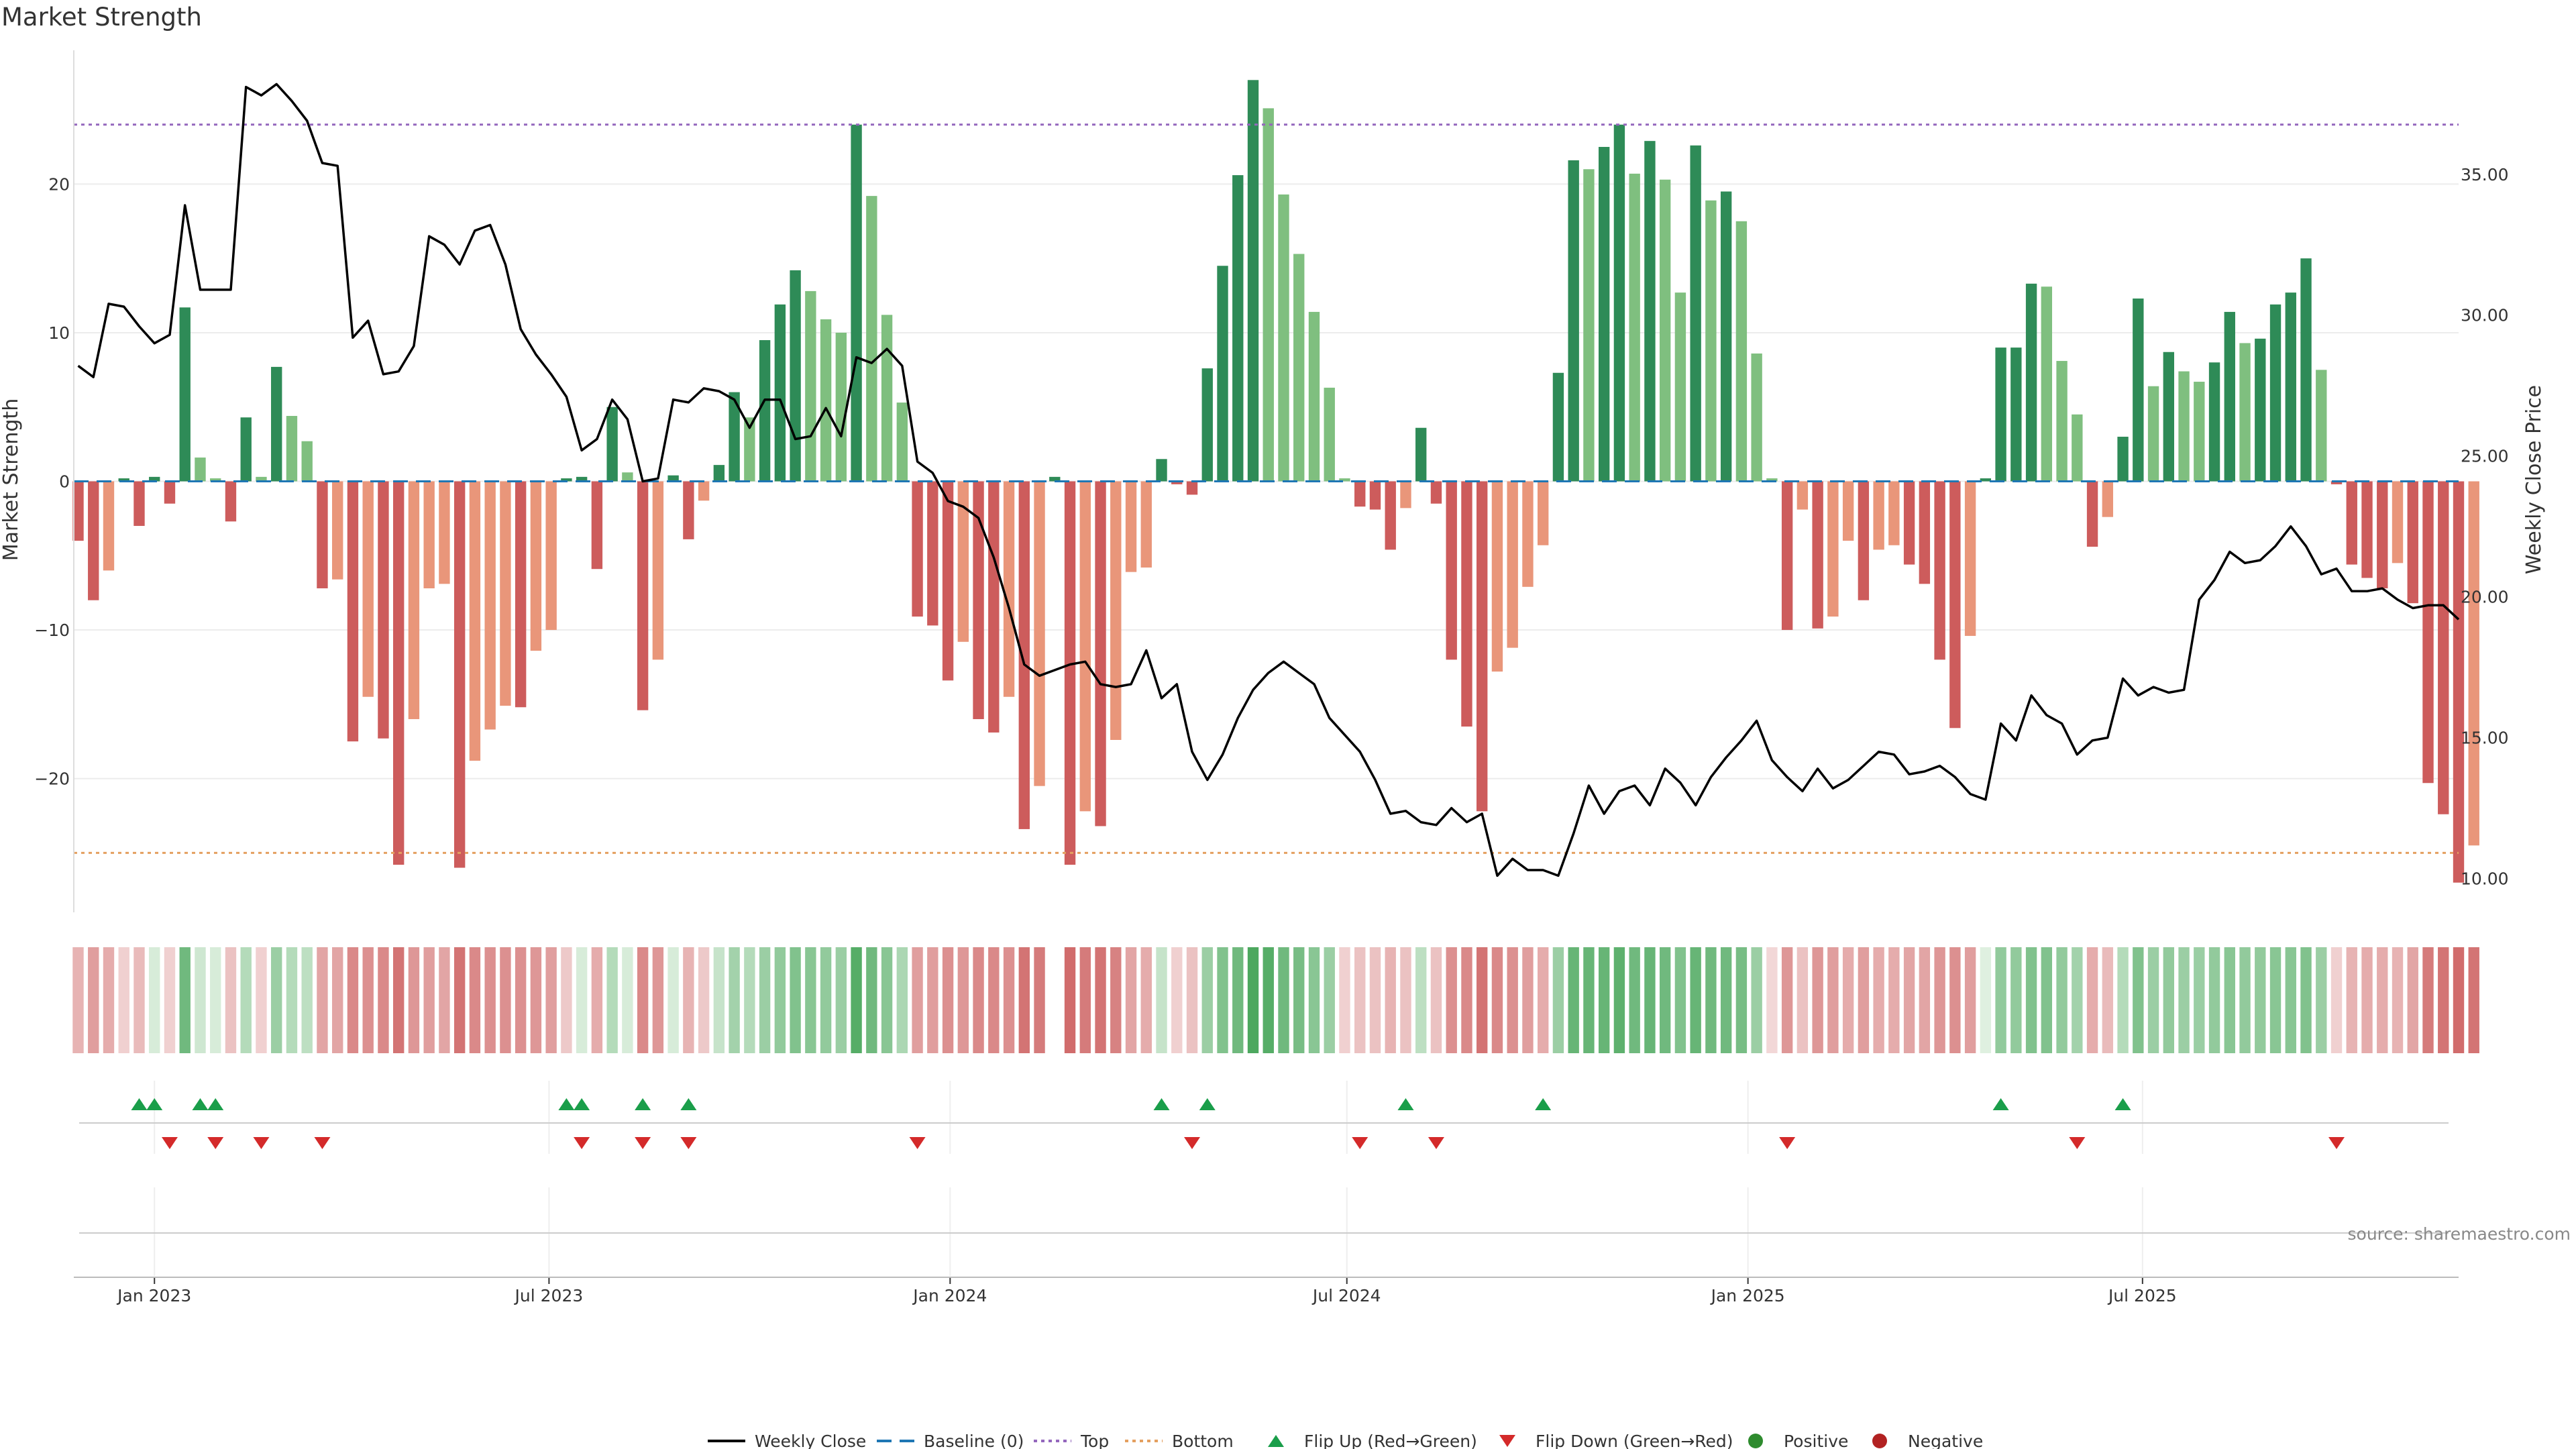 The image size is (2576, 1449). What do you see at coordinates (2142, 1295) in the screenshot?
I see `x-tick-label: Jul 2025` at bounding box center [2142, 1295].